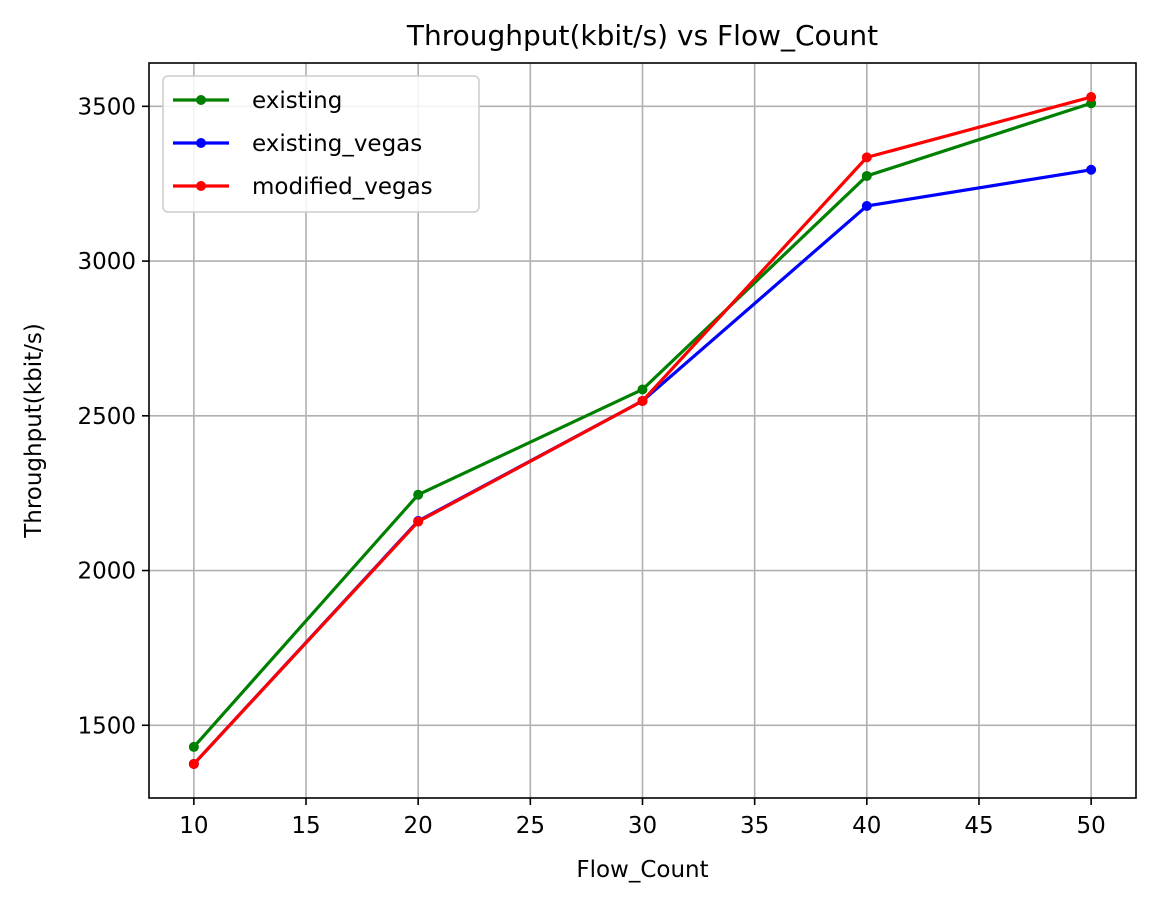  What do you see at coordinates (106, 107) in the screenshot?
I see `y-tick-label: 3500` at bounding box center [106, 107].